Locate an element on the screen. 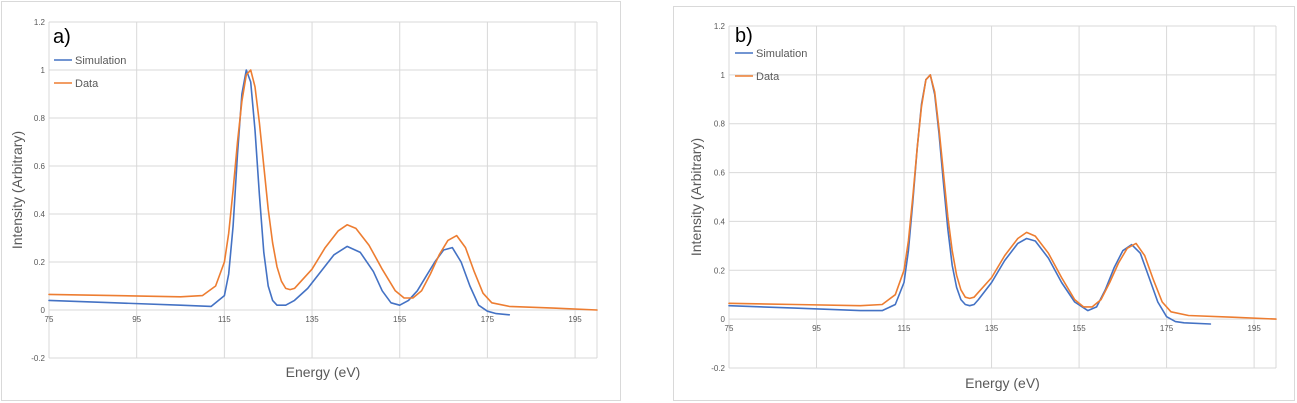  panel-label: a) is located at coordinates (62, 37).